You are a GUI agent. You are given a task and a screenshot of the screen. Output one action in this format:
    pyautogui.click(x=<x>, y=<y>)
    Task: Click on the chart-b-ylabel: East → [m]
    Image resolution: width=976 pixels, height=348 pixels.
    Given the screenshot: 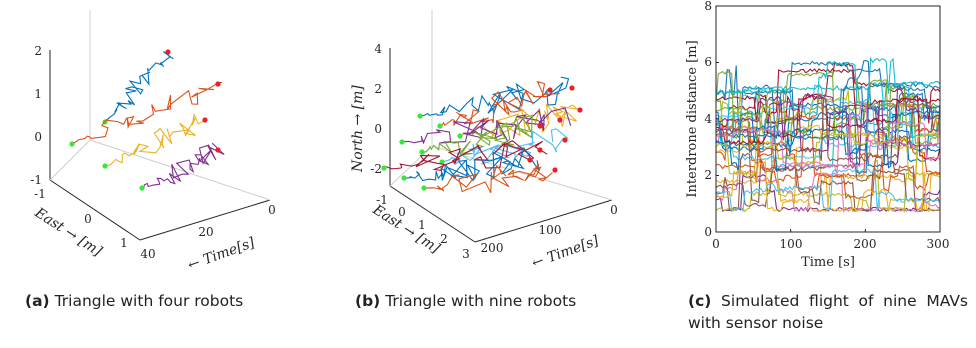 What is the action you would take?
    pyautogui.click(x=406, y=229)
    